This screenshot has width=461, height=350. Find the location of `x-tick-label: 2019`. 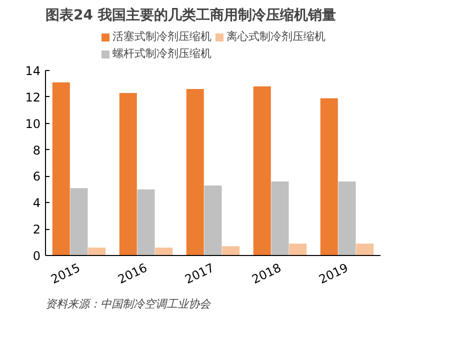

x-tick-label: 2019 is located at coordinates (333, 273).